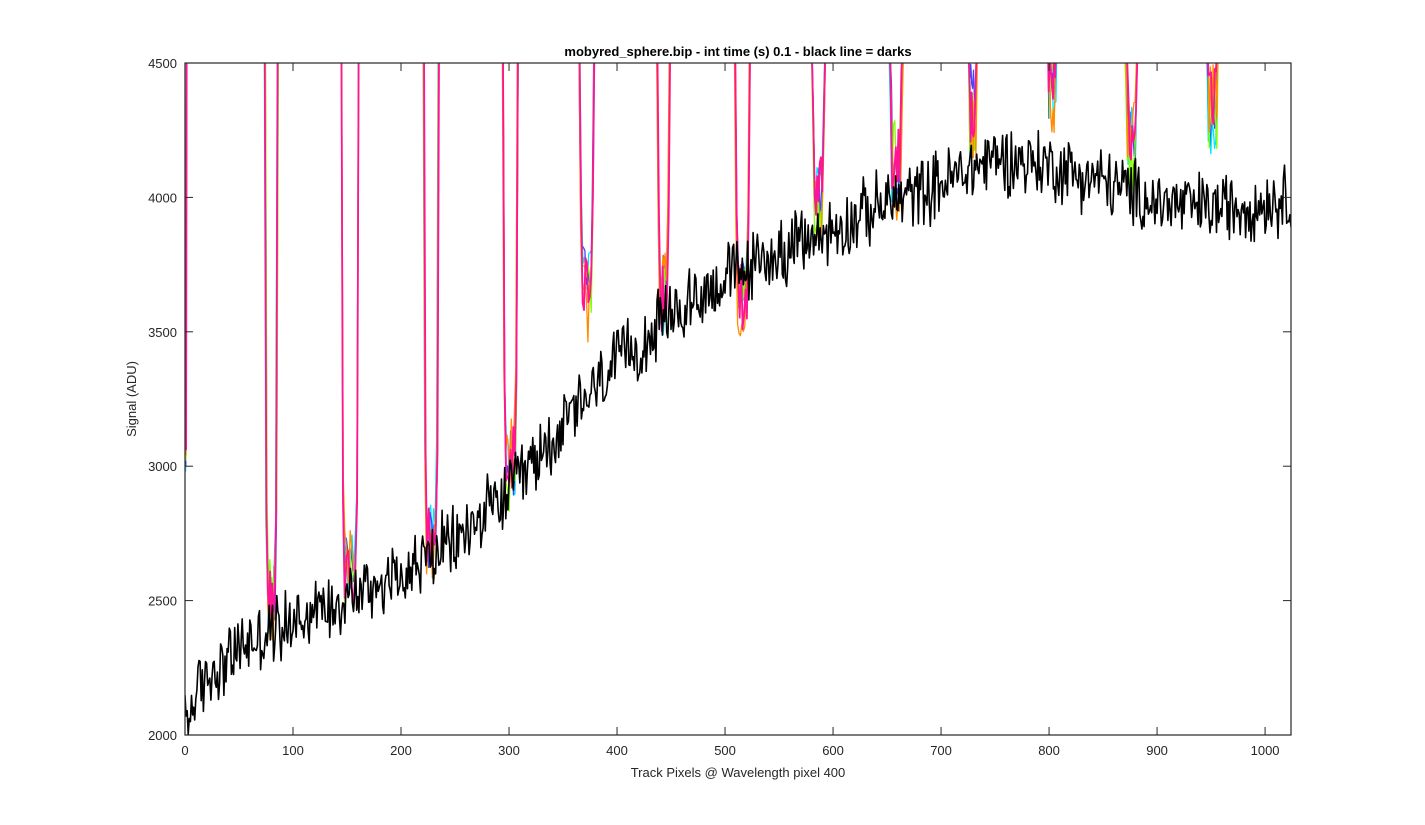  Describe the element at coordinates (162, 466) in the screenshot. I see `y-tick-label: 3000` at that location.